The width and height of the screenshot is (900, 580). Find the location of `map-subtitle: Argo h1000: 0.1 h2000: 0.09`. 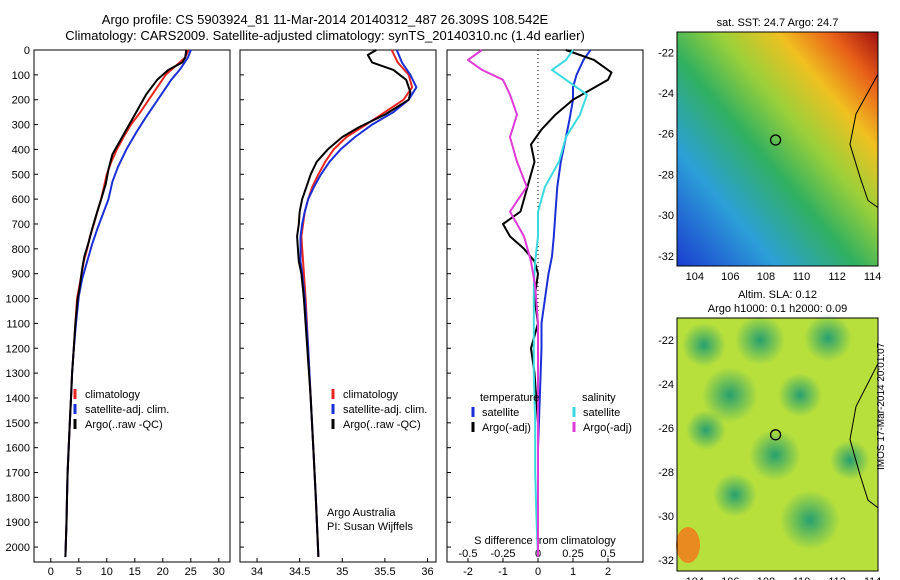

map-subtitle: Argo h1000: 0.1 h2000: 0.09 is located at coordinates (777, 309).